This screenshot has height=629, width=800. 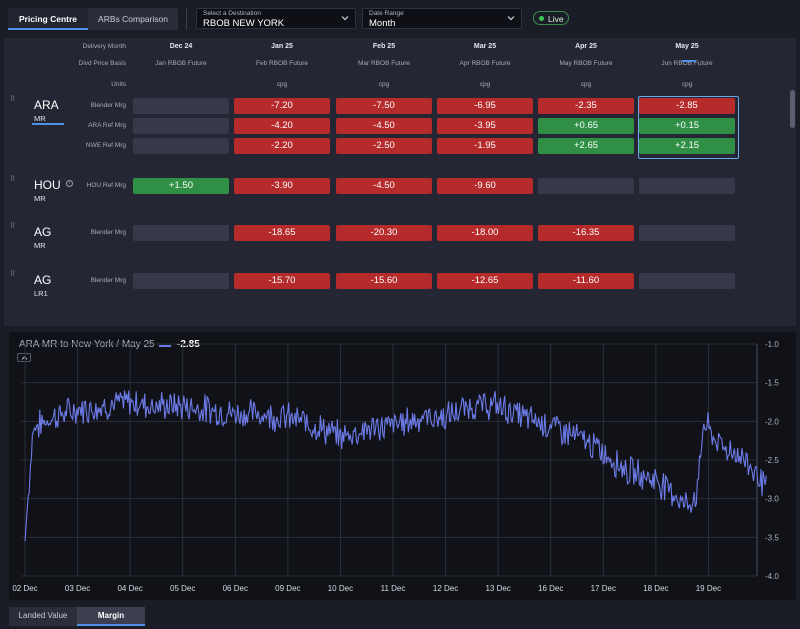 I want to click on date-range-select: Date Range Month, so click(x=442, y=18).